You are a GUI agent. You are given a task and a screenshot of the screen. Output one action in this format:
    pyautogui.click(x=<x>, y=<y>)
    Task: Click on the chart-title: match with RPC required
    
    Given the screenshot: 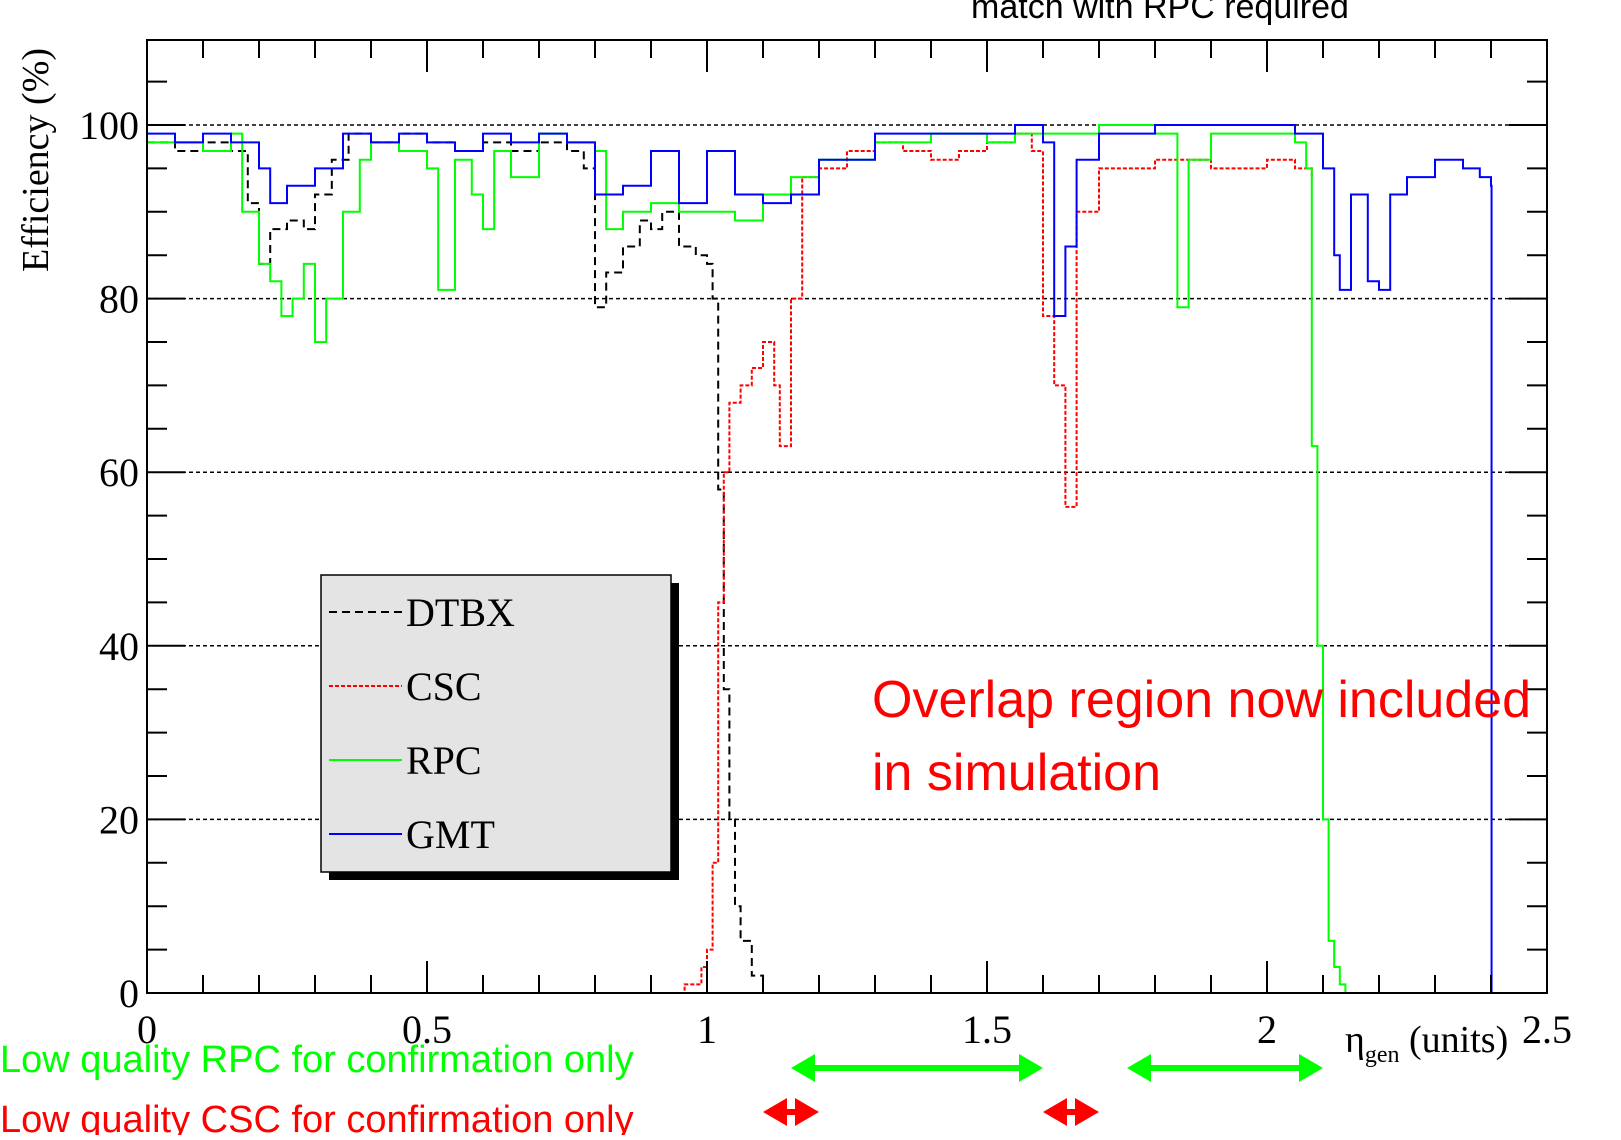 What is the action you would take?
    pyautogui.click(x=1160, y=13)
    